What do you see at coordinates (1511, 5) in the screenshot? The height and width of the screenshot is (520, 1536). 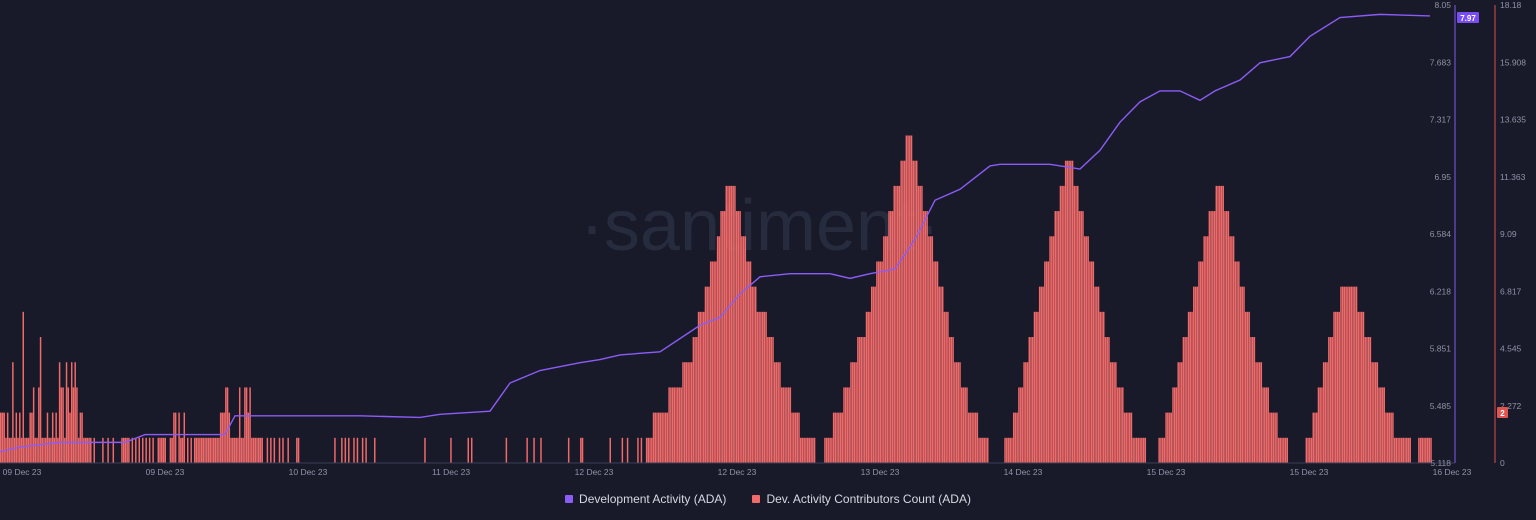 I see `y-tick-label: 18.18` at bounding box center [1511, 5].